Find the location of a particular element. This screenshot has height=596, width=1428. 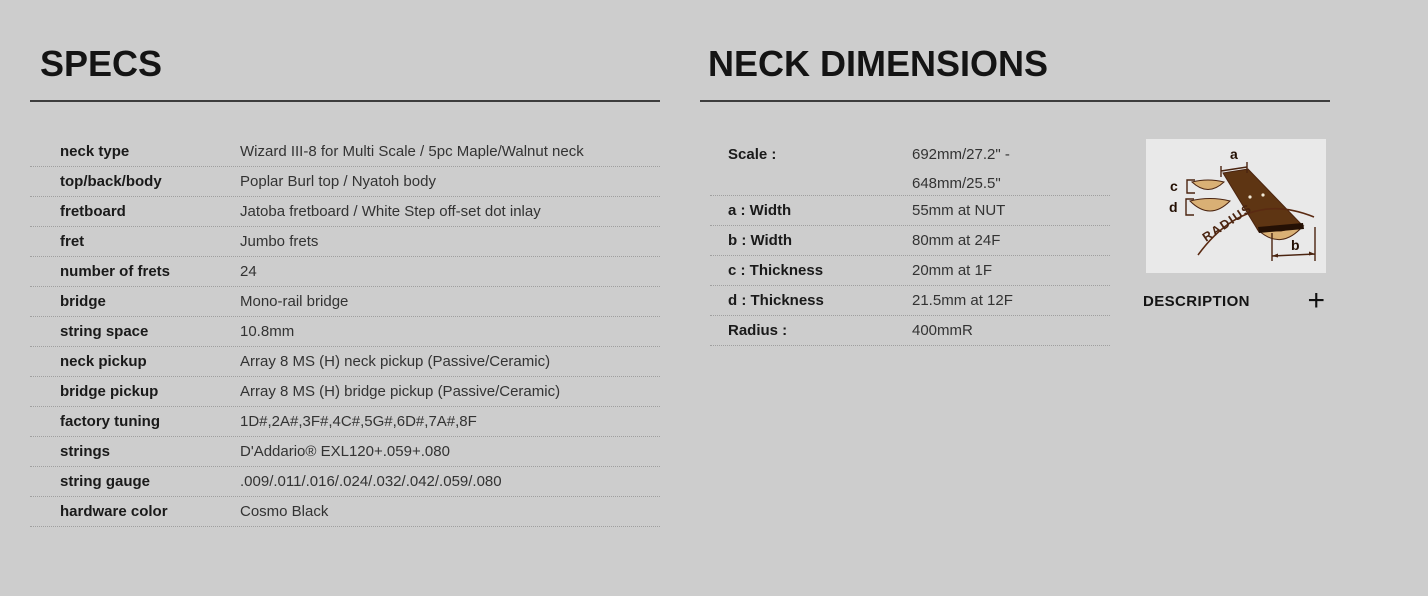

table-row: d : Thickness 21.5mm at 12F is located at coordinates (910, 301).